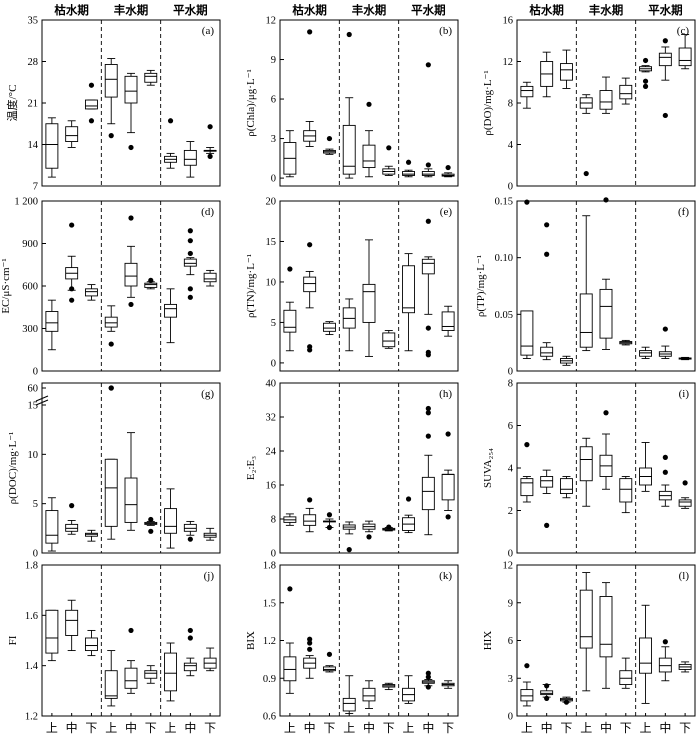 This screenshot has height=741, width=700. What do you see at coordinates (271, 486) in the screenshot?
I see `y-tick-label: 16` at bounding box center [271, 486].